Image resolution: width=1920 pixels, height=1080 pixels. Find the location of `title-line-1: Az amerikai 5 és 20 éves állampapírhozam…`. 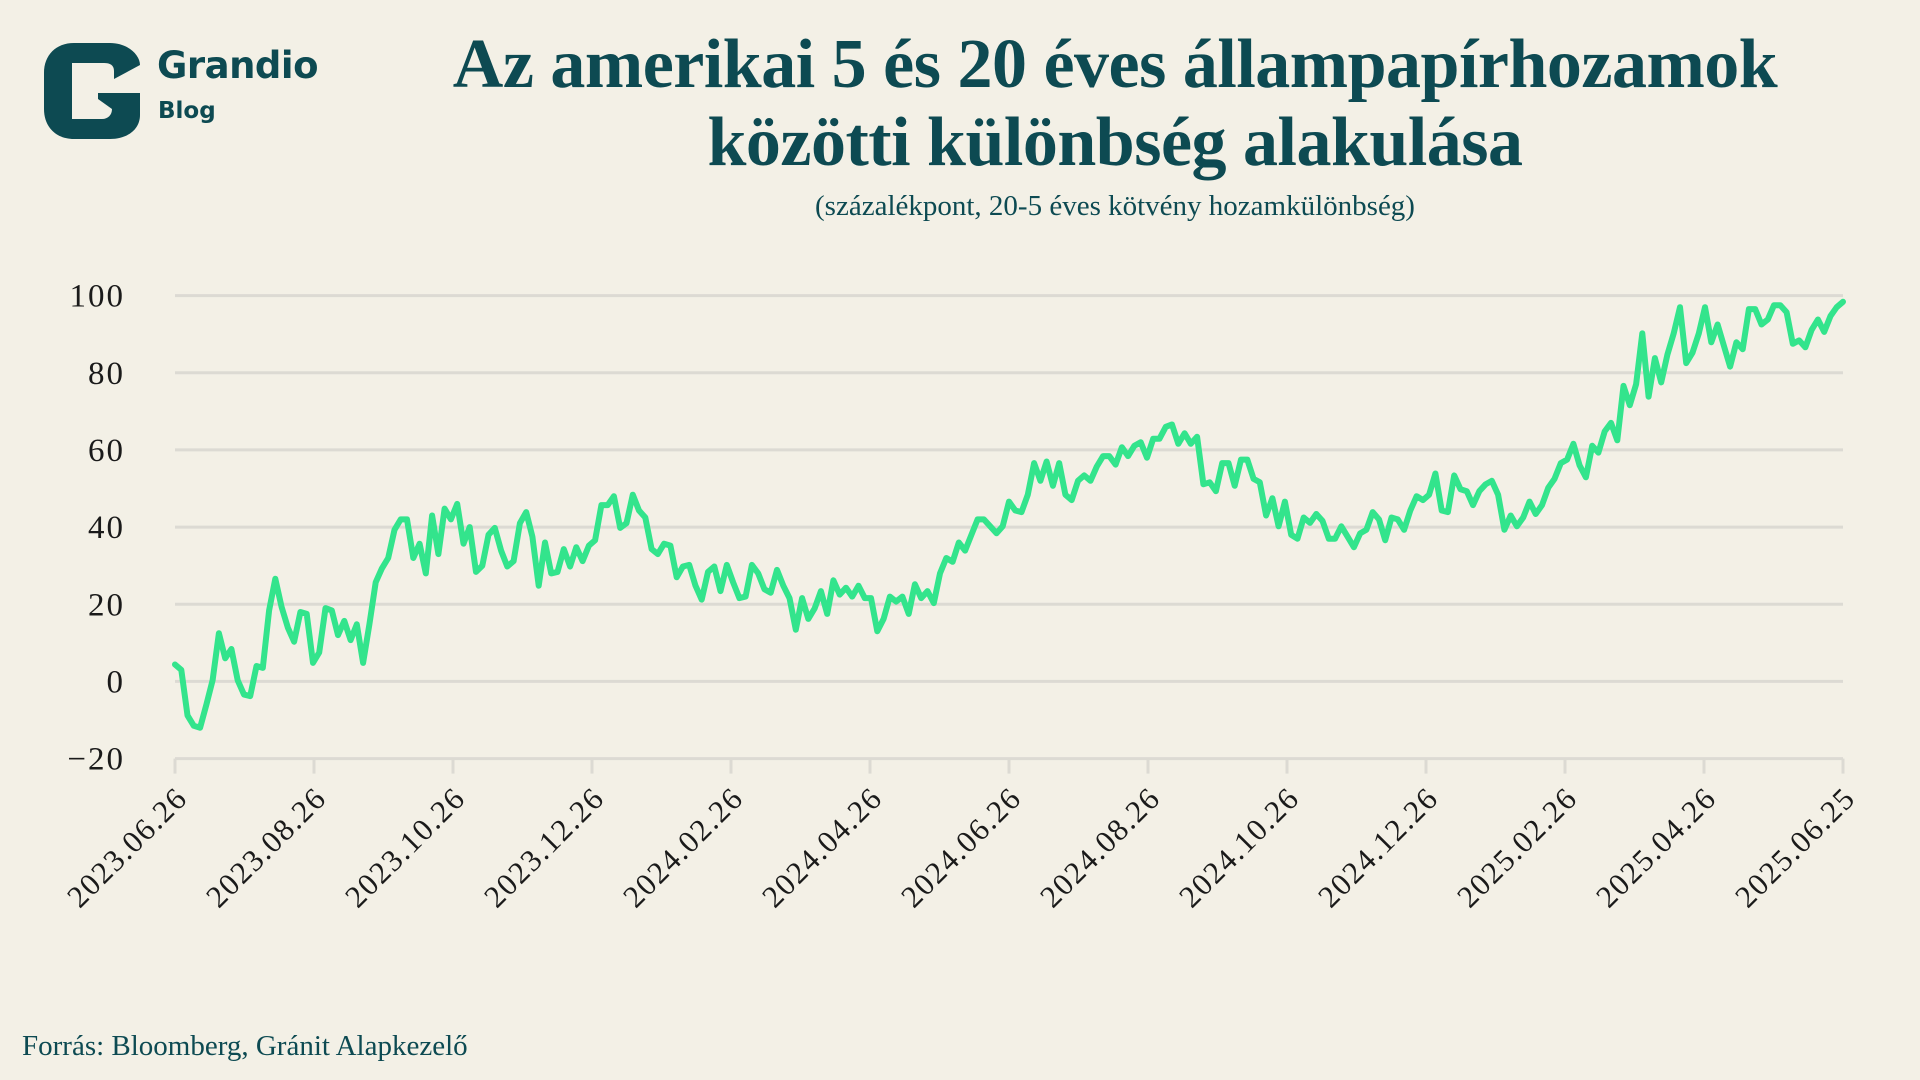

title-line-1: Az amerikai 5 és 20 éves állampapírhozam… is located at coordinates (1115, 64).